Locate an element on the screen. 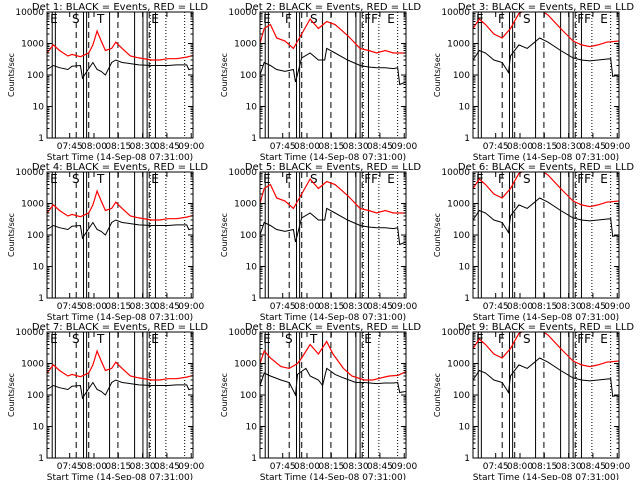 This screenshot has width=640, height=480. panel-title: Det 2: BLACK = Events, RED = LLD is located at coordinates (333, 7).